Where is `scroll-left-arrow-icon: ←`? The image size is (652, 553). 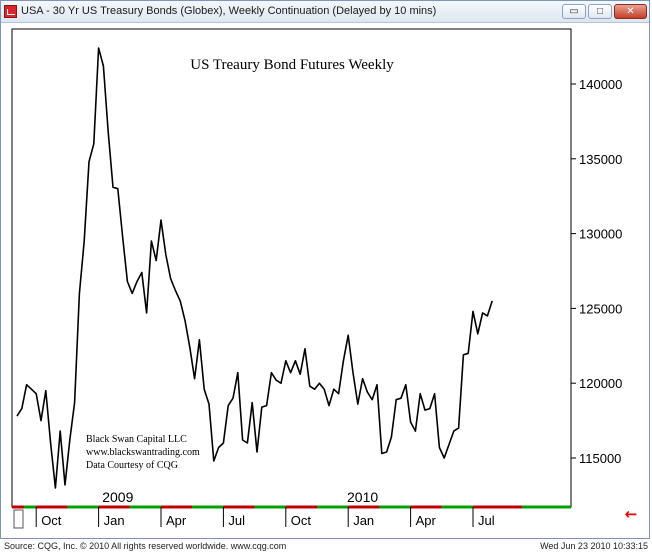
scroll-left-arrow-icon: ← is located at coordinates (631, 514).